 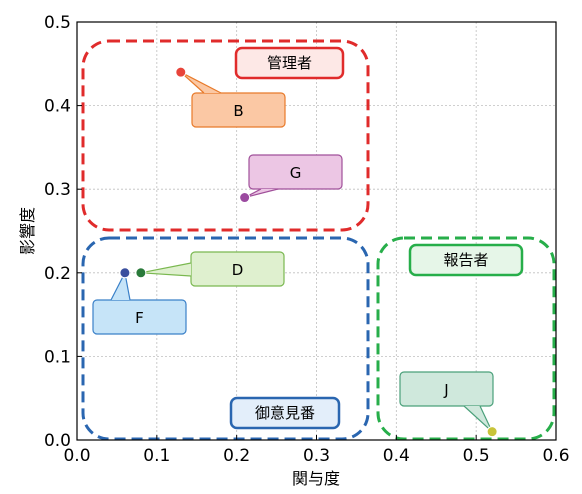 What do you see at coordinates (57, 357) in the screenshot?
I see `y-tick-label: 0.1` at bounding box center [57, 357].